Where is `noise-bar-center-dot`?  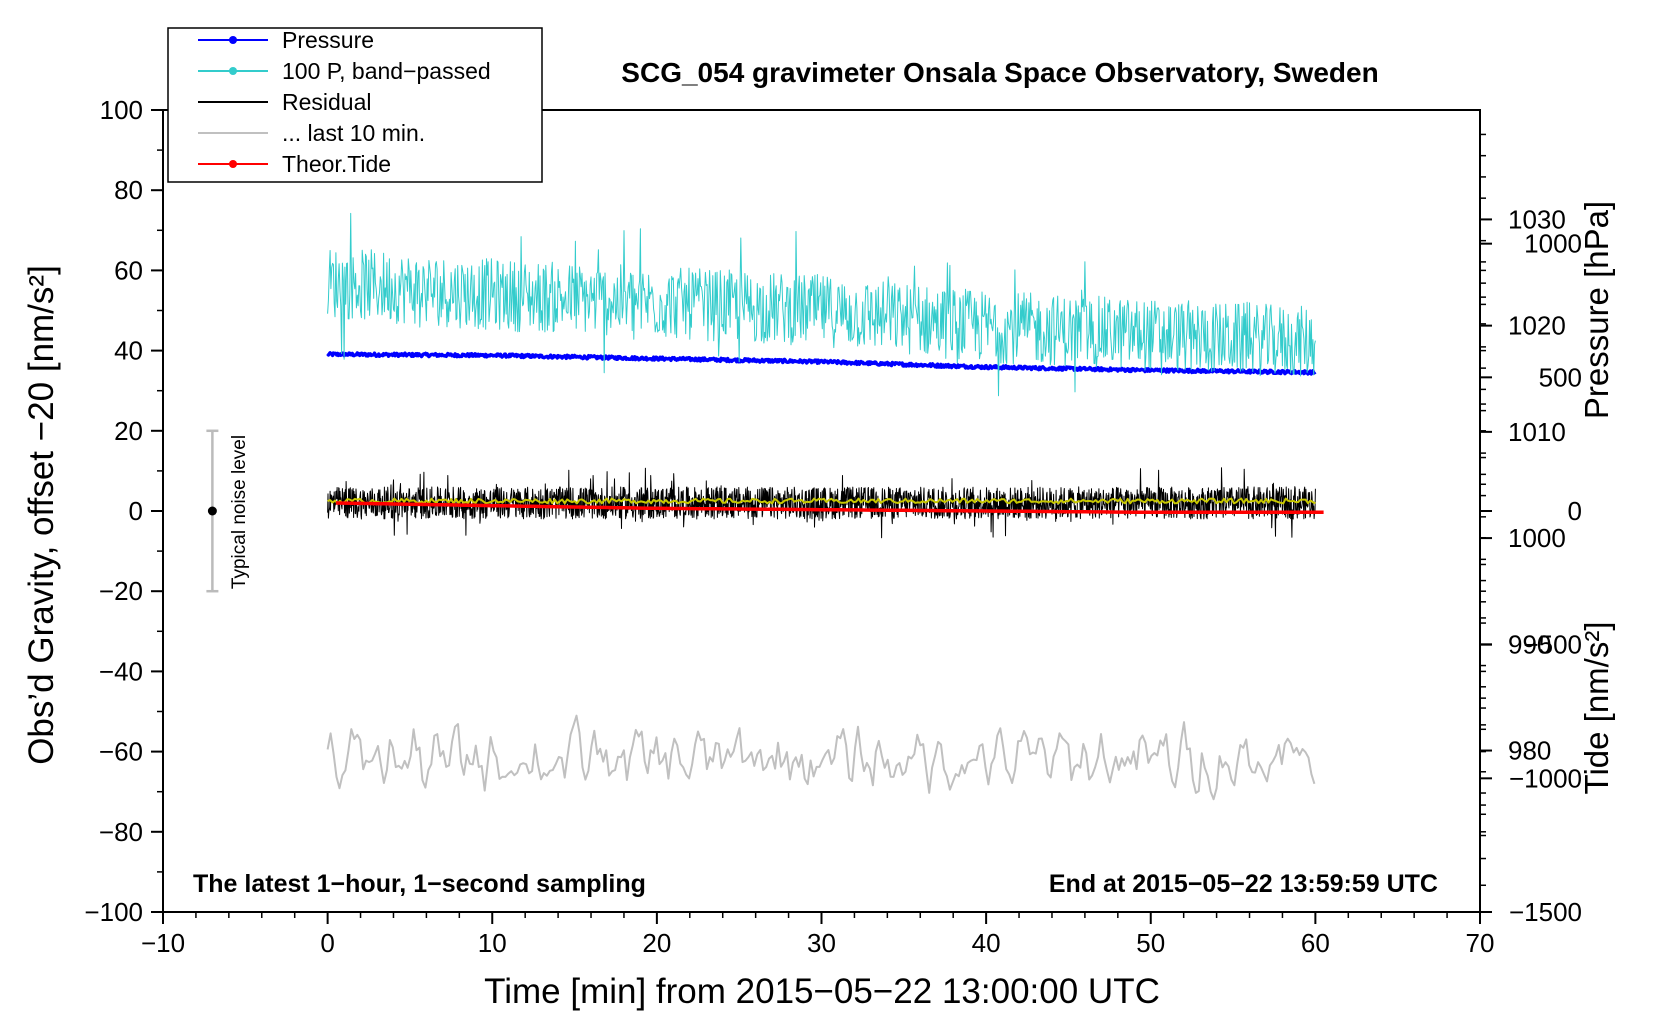
noise-bar-center-dot is located at coordinates (212, 511).